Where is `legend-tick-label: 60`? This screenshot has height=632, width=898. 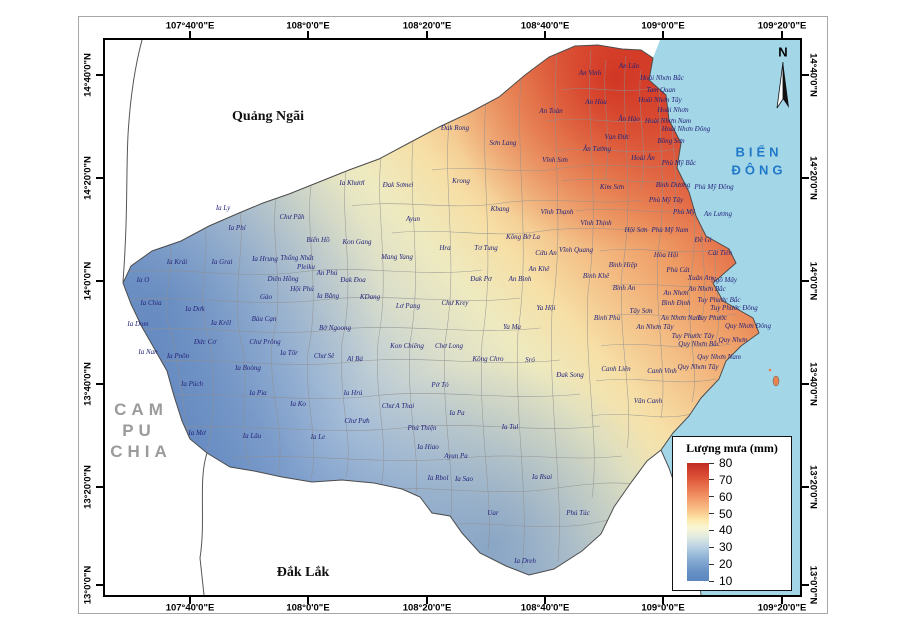
legend-tick-label: 60 is located at coordinates (726, 496).